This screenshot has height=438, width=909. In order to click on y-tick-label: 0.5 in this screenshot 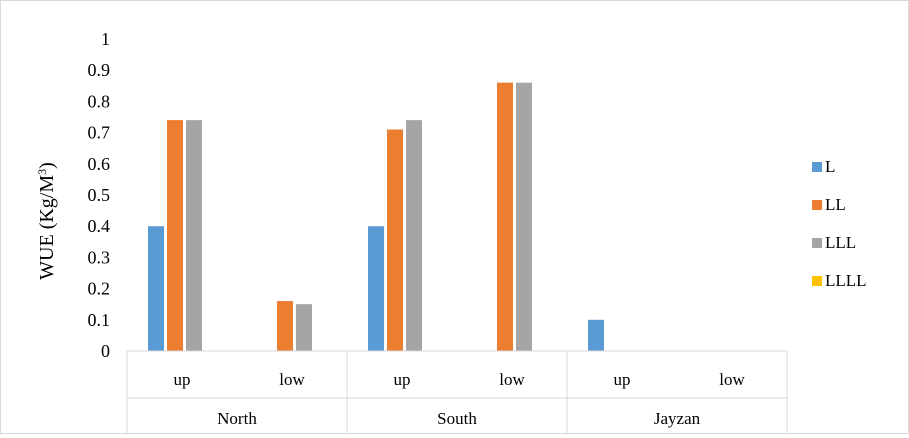, I will do `click(99, 195)`.